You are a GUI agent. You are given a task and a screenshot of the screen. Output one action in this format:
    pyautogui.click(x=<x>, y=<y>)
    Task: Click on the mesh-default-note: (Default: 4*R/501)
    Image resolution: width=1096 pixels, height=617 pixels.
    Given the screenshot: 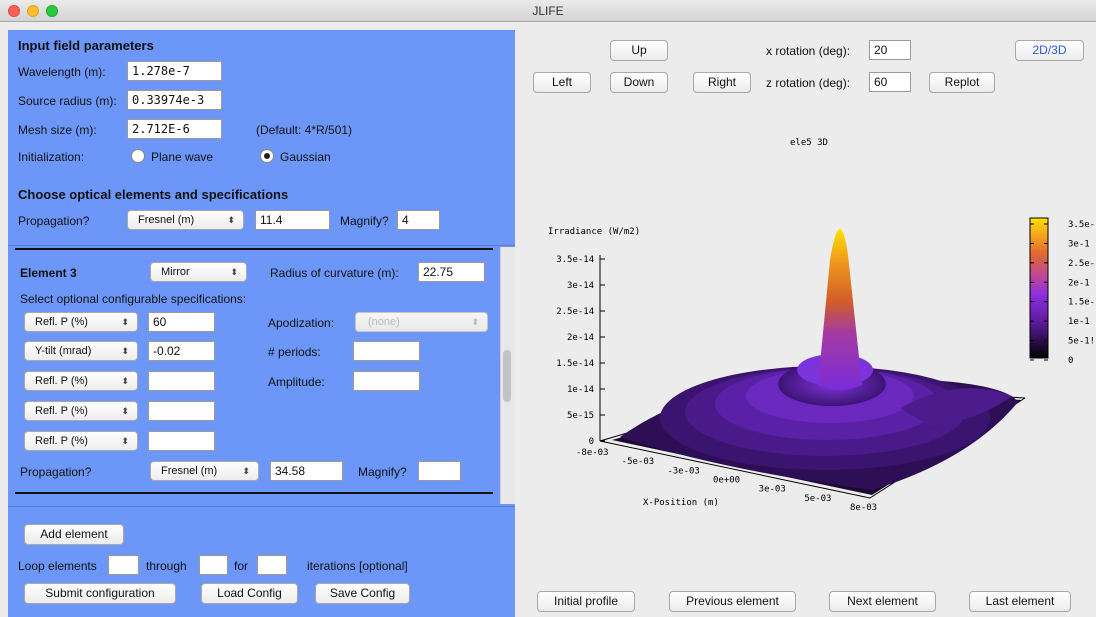 What is the action you would take?
    pyautogui.click(x=304, y=130)
    